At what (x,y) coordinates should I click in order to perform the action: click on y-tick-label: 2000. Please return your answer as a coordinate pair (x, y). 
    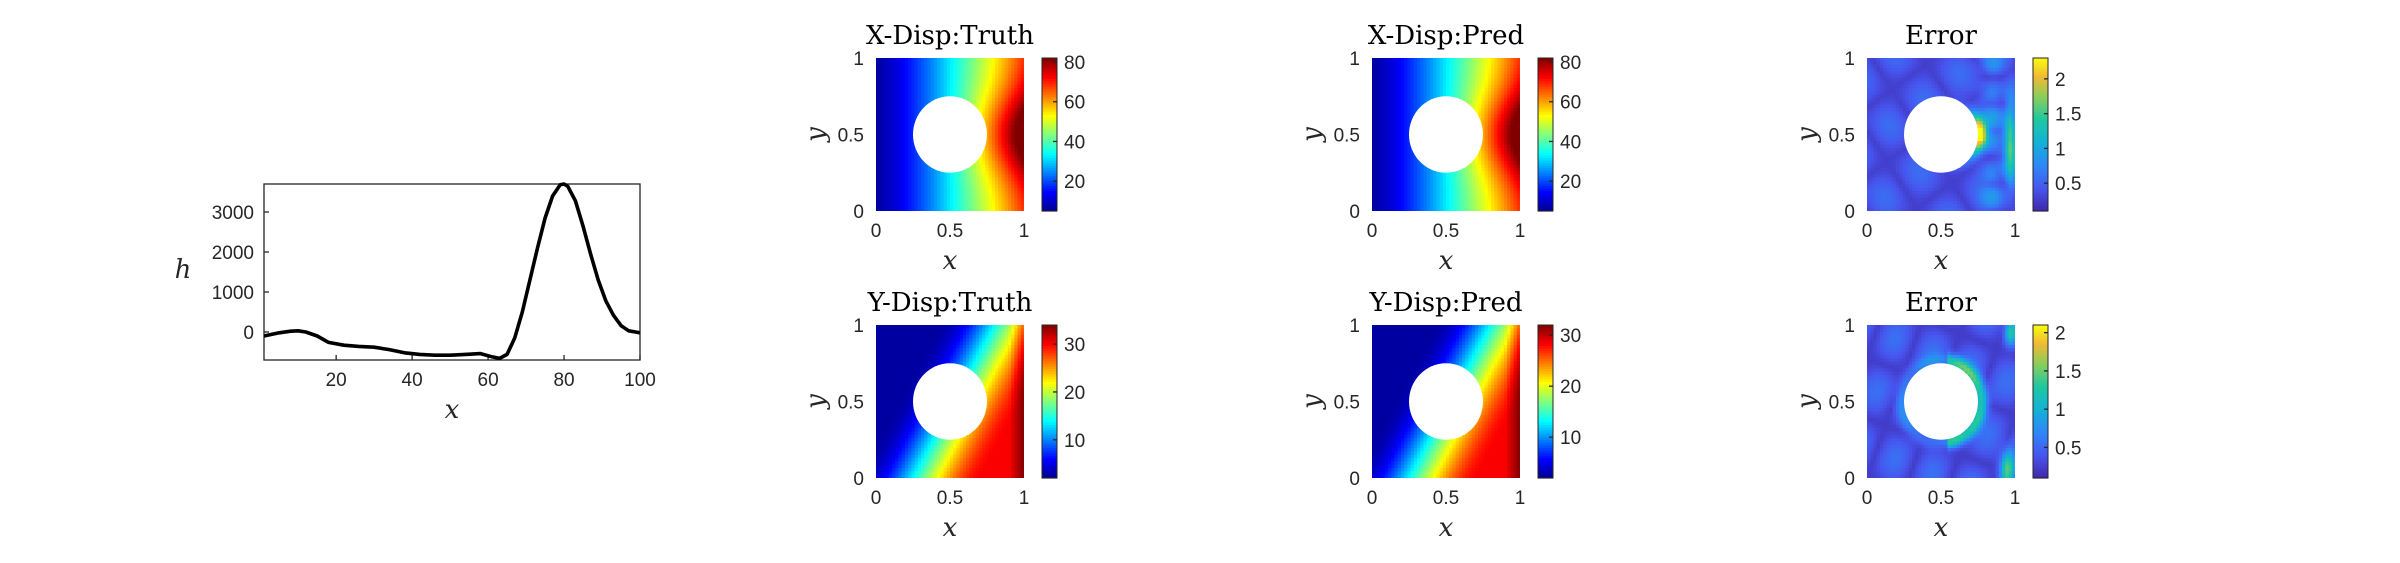
    Looking at the image, I should click on (233, 253).